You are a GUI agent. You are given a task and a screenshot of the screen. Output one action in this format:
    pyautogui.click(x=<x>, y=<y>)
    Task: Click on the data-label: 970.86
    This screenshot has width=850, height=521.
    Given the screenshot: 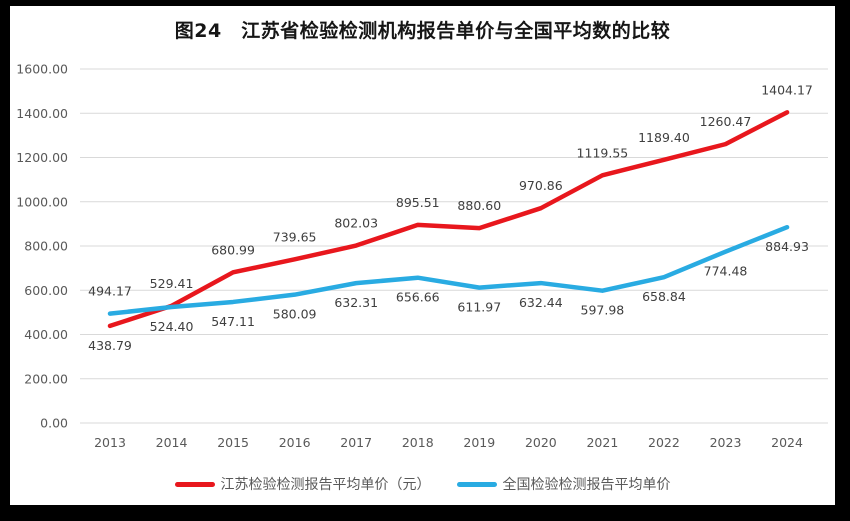 What is the action you would take?
    pyautogui.click(x=541, y=185)
    